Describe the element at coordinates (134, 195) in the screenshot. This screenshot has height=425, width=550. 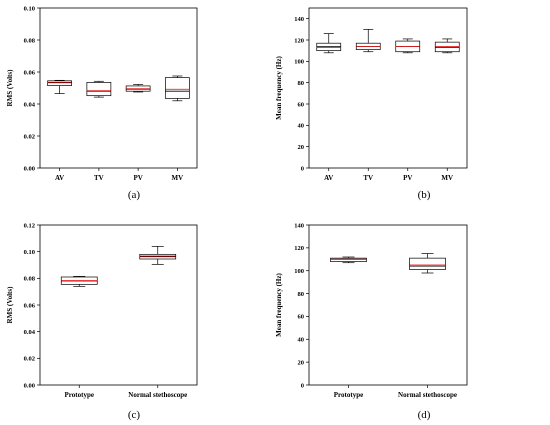
I see `panel-label: (a)` at that location.